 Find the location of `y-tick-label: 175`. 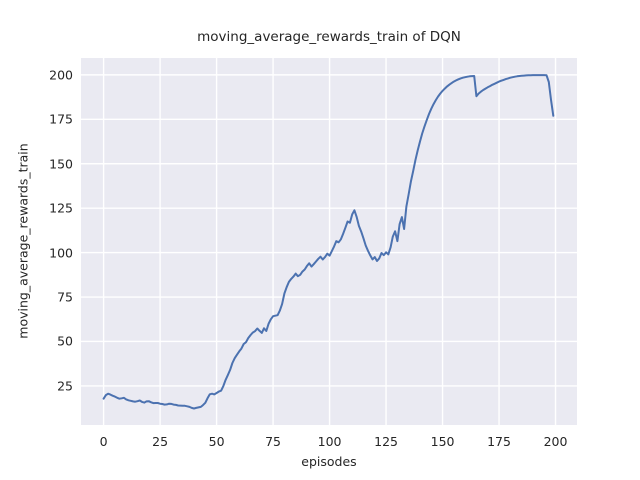

y-tick-label: 175 is located at coordinates (61, 119).